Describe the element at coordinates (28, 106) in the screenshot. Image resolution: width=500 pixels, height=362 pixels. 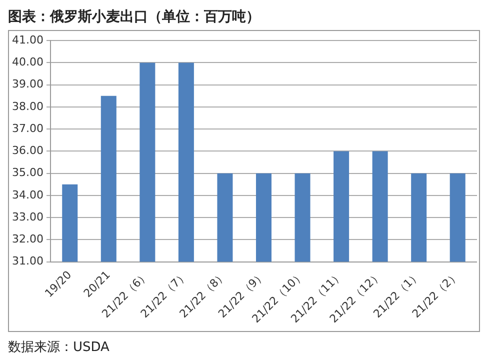
I see `y-tick-label: 38.00` at that location.